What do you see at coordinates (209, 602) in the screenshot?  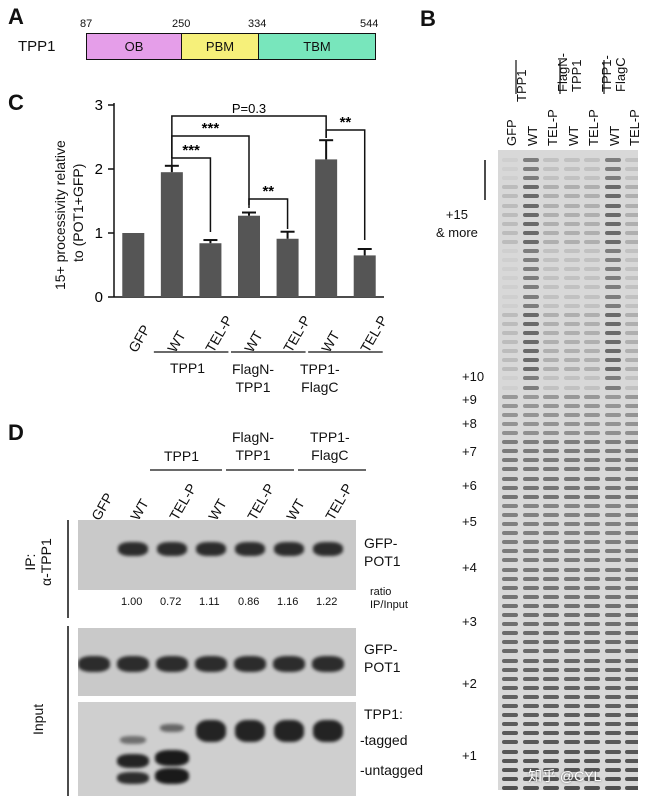 I see `ratio-value: 1.11` at bounding box center [209, 602].